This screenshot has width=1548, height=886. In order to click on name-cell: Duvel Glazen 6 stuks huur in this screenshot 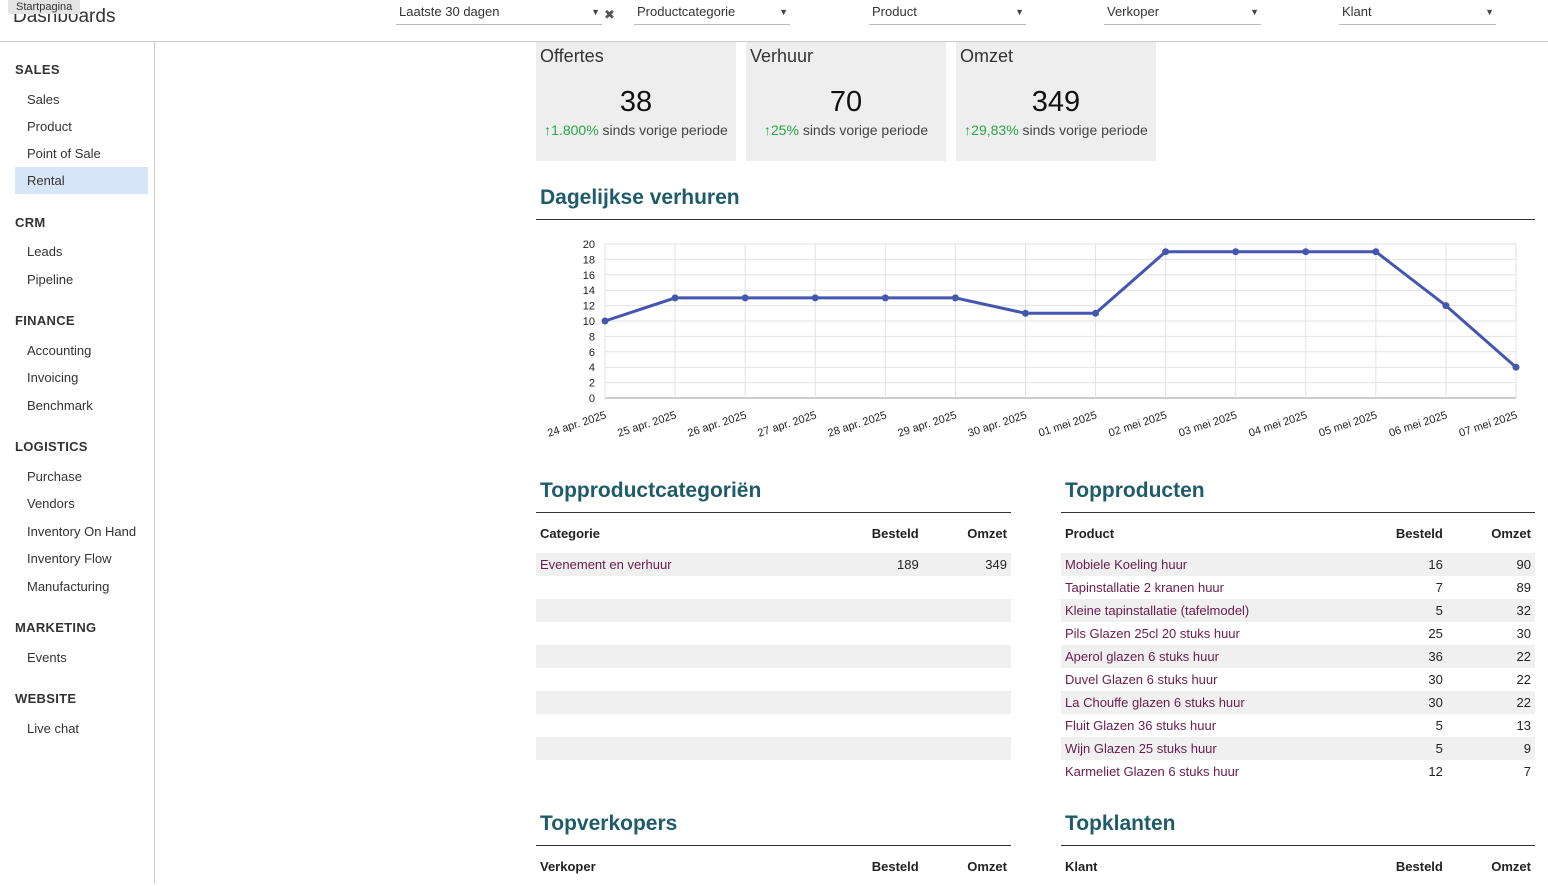, I will do `click(1203, 679)`.